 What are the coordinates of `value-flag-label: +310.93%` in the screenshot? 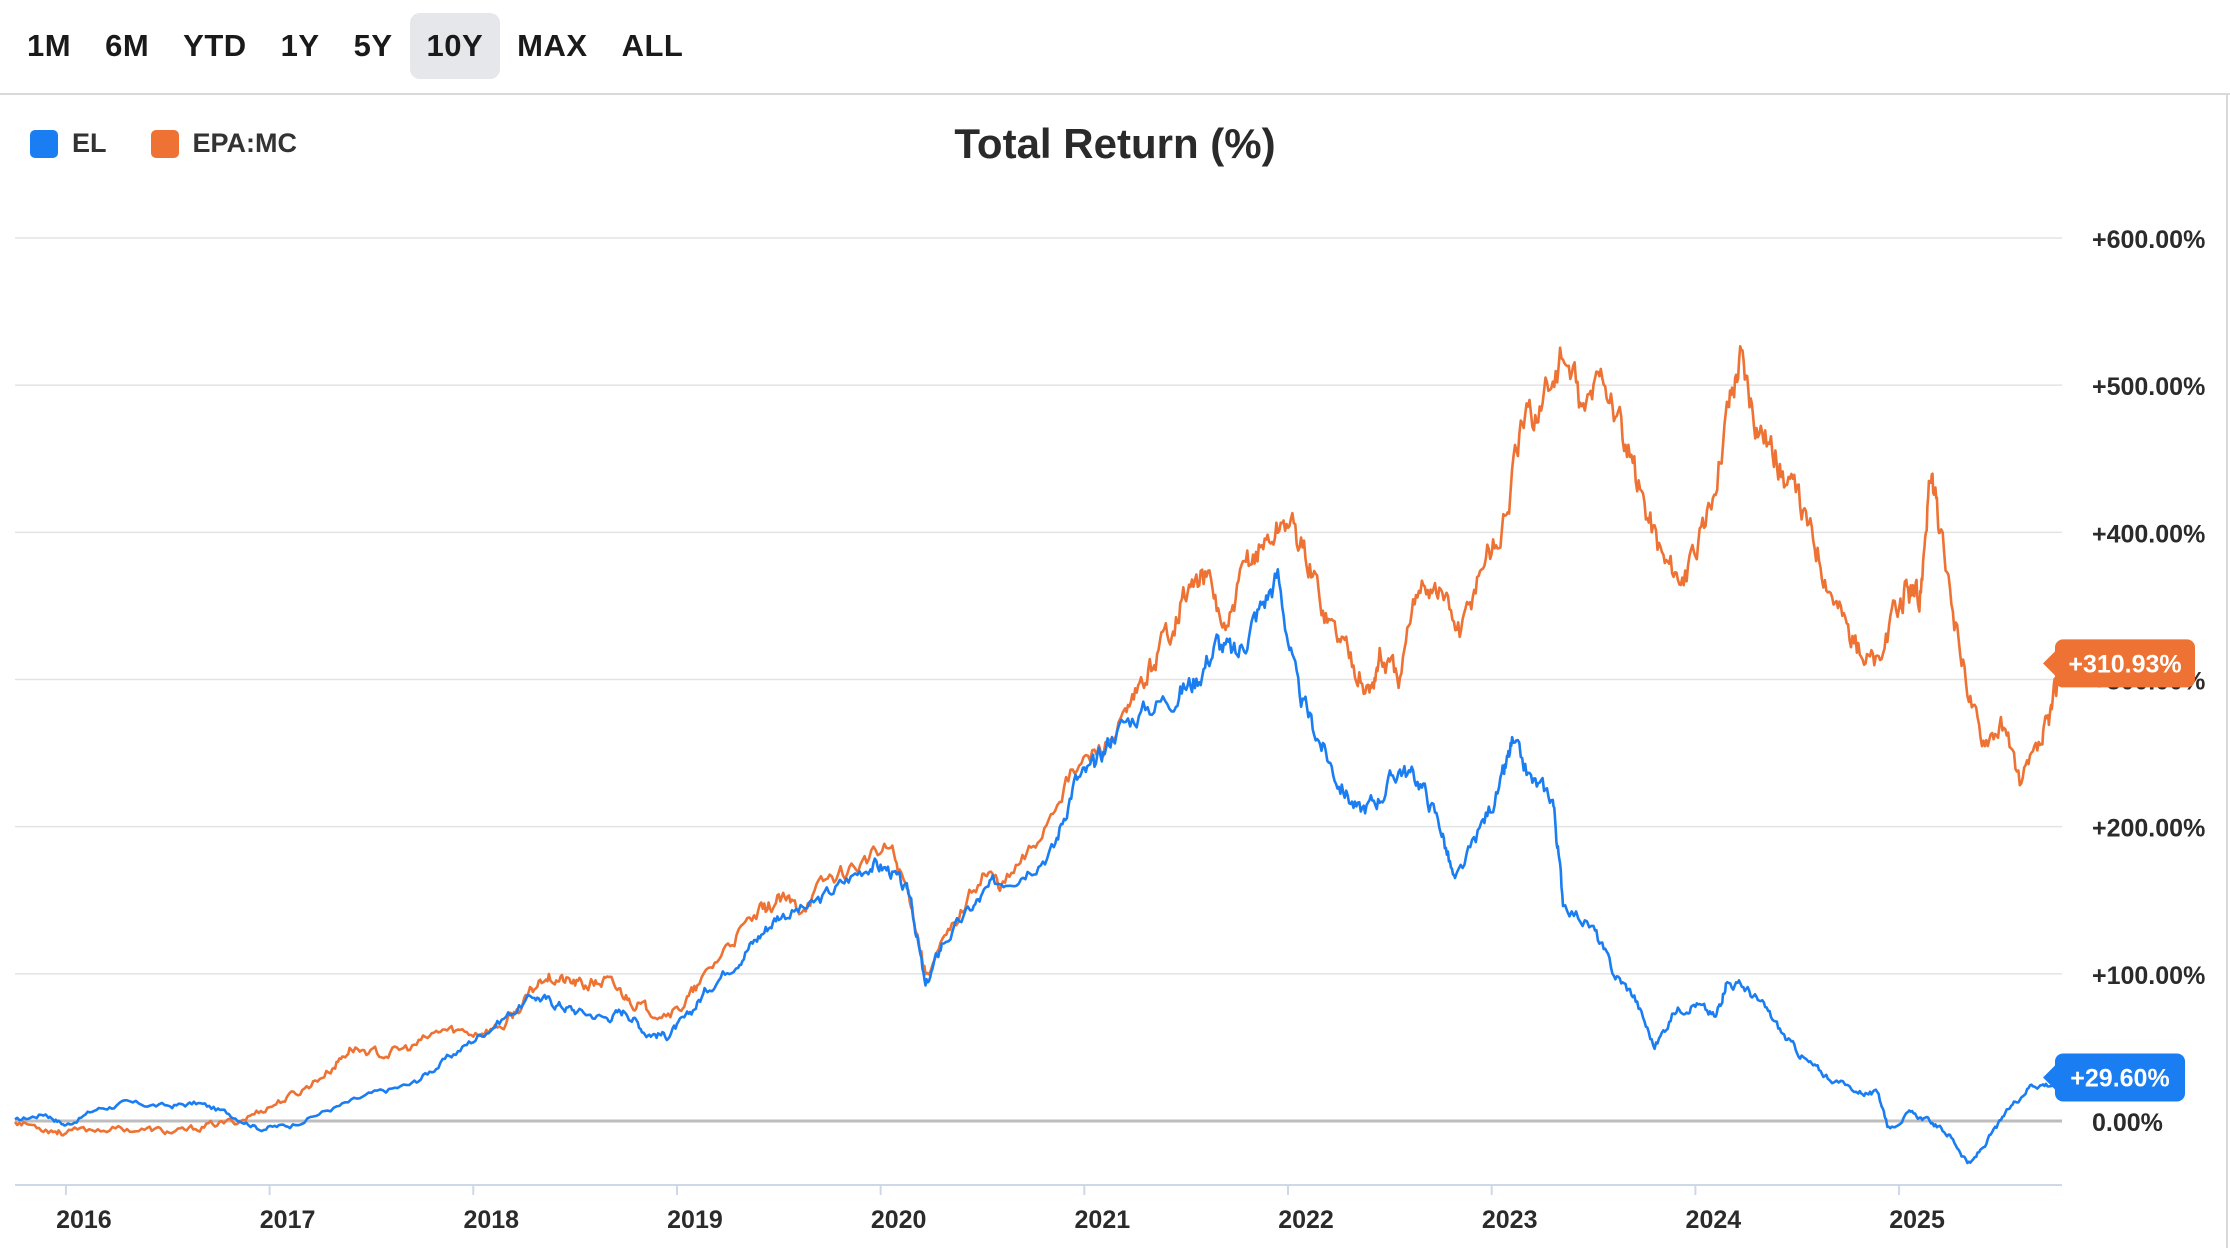 It's located at (2124, 664).